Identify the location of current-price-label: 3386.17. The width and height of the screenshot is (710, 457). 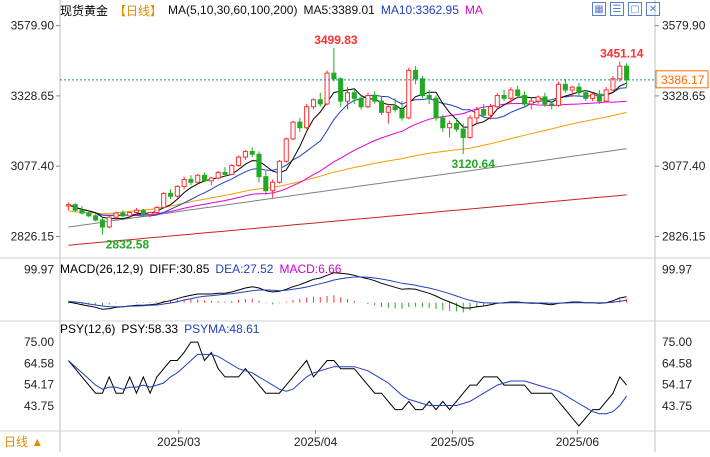
(683, 80).